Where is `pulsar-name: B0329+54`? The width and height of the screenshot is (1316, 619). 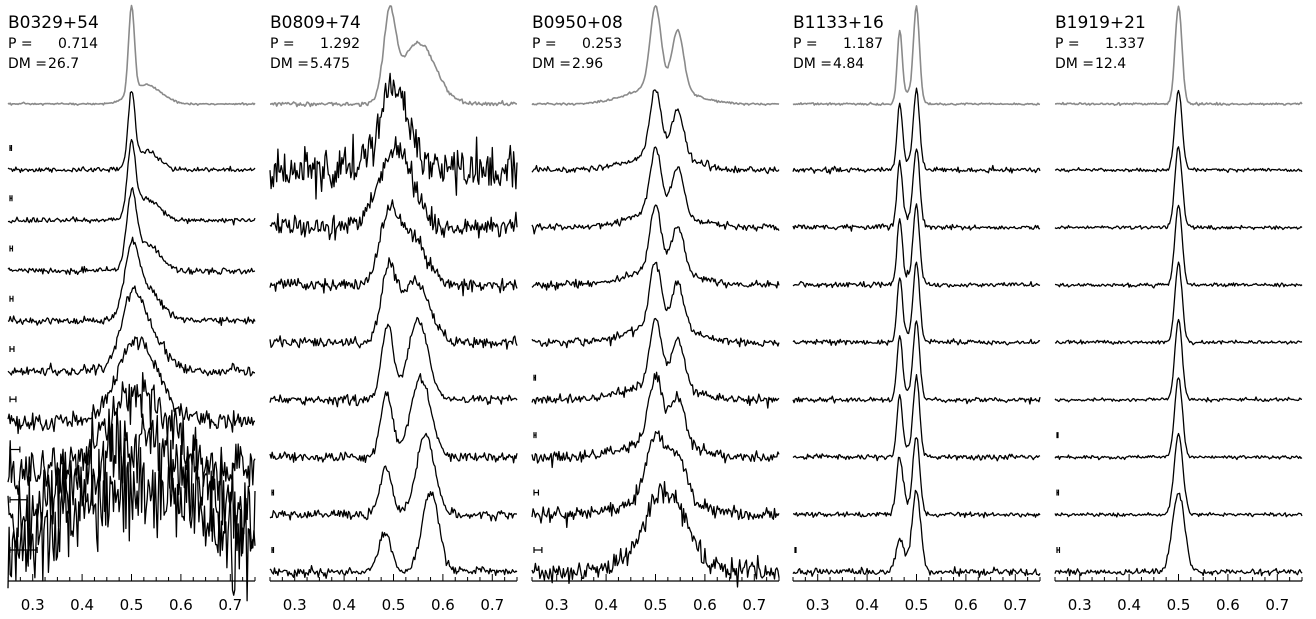
pulsar-name: B0329+54 is located at coordinates (53, 23).